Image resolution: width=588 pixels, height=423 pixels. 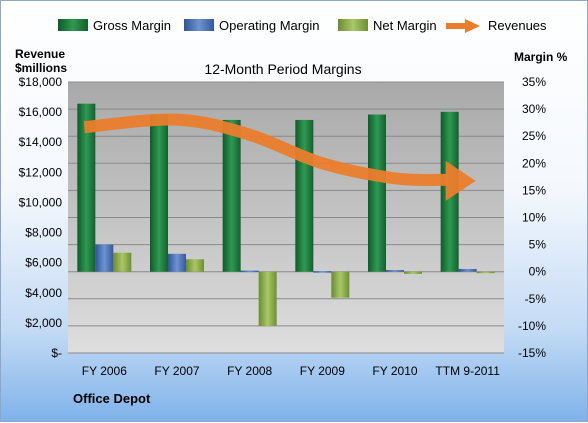 I want to click on legend-item-operating-margin: Operating Margin, so click(x=251, y=25).